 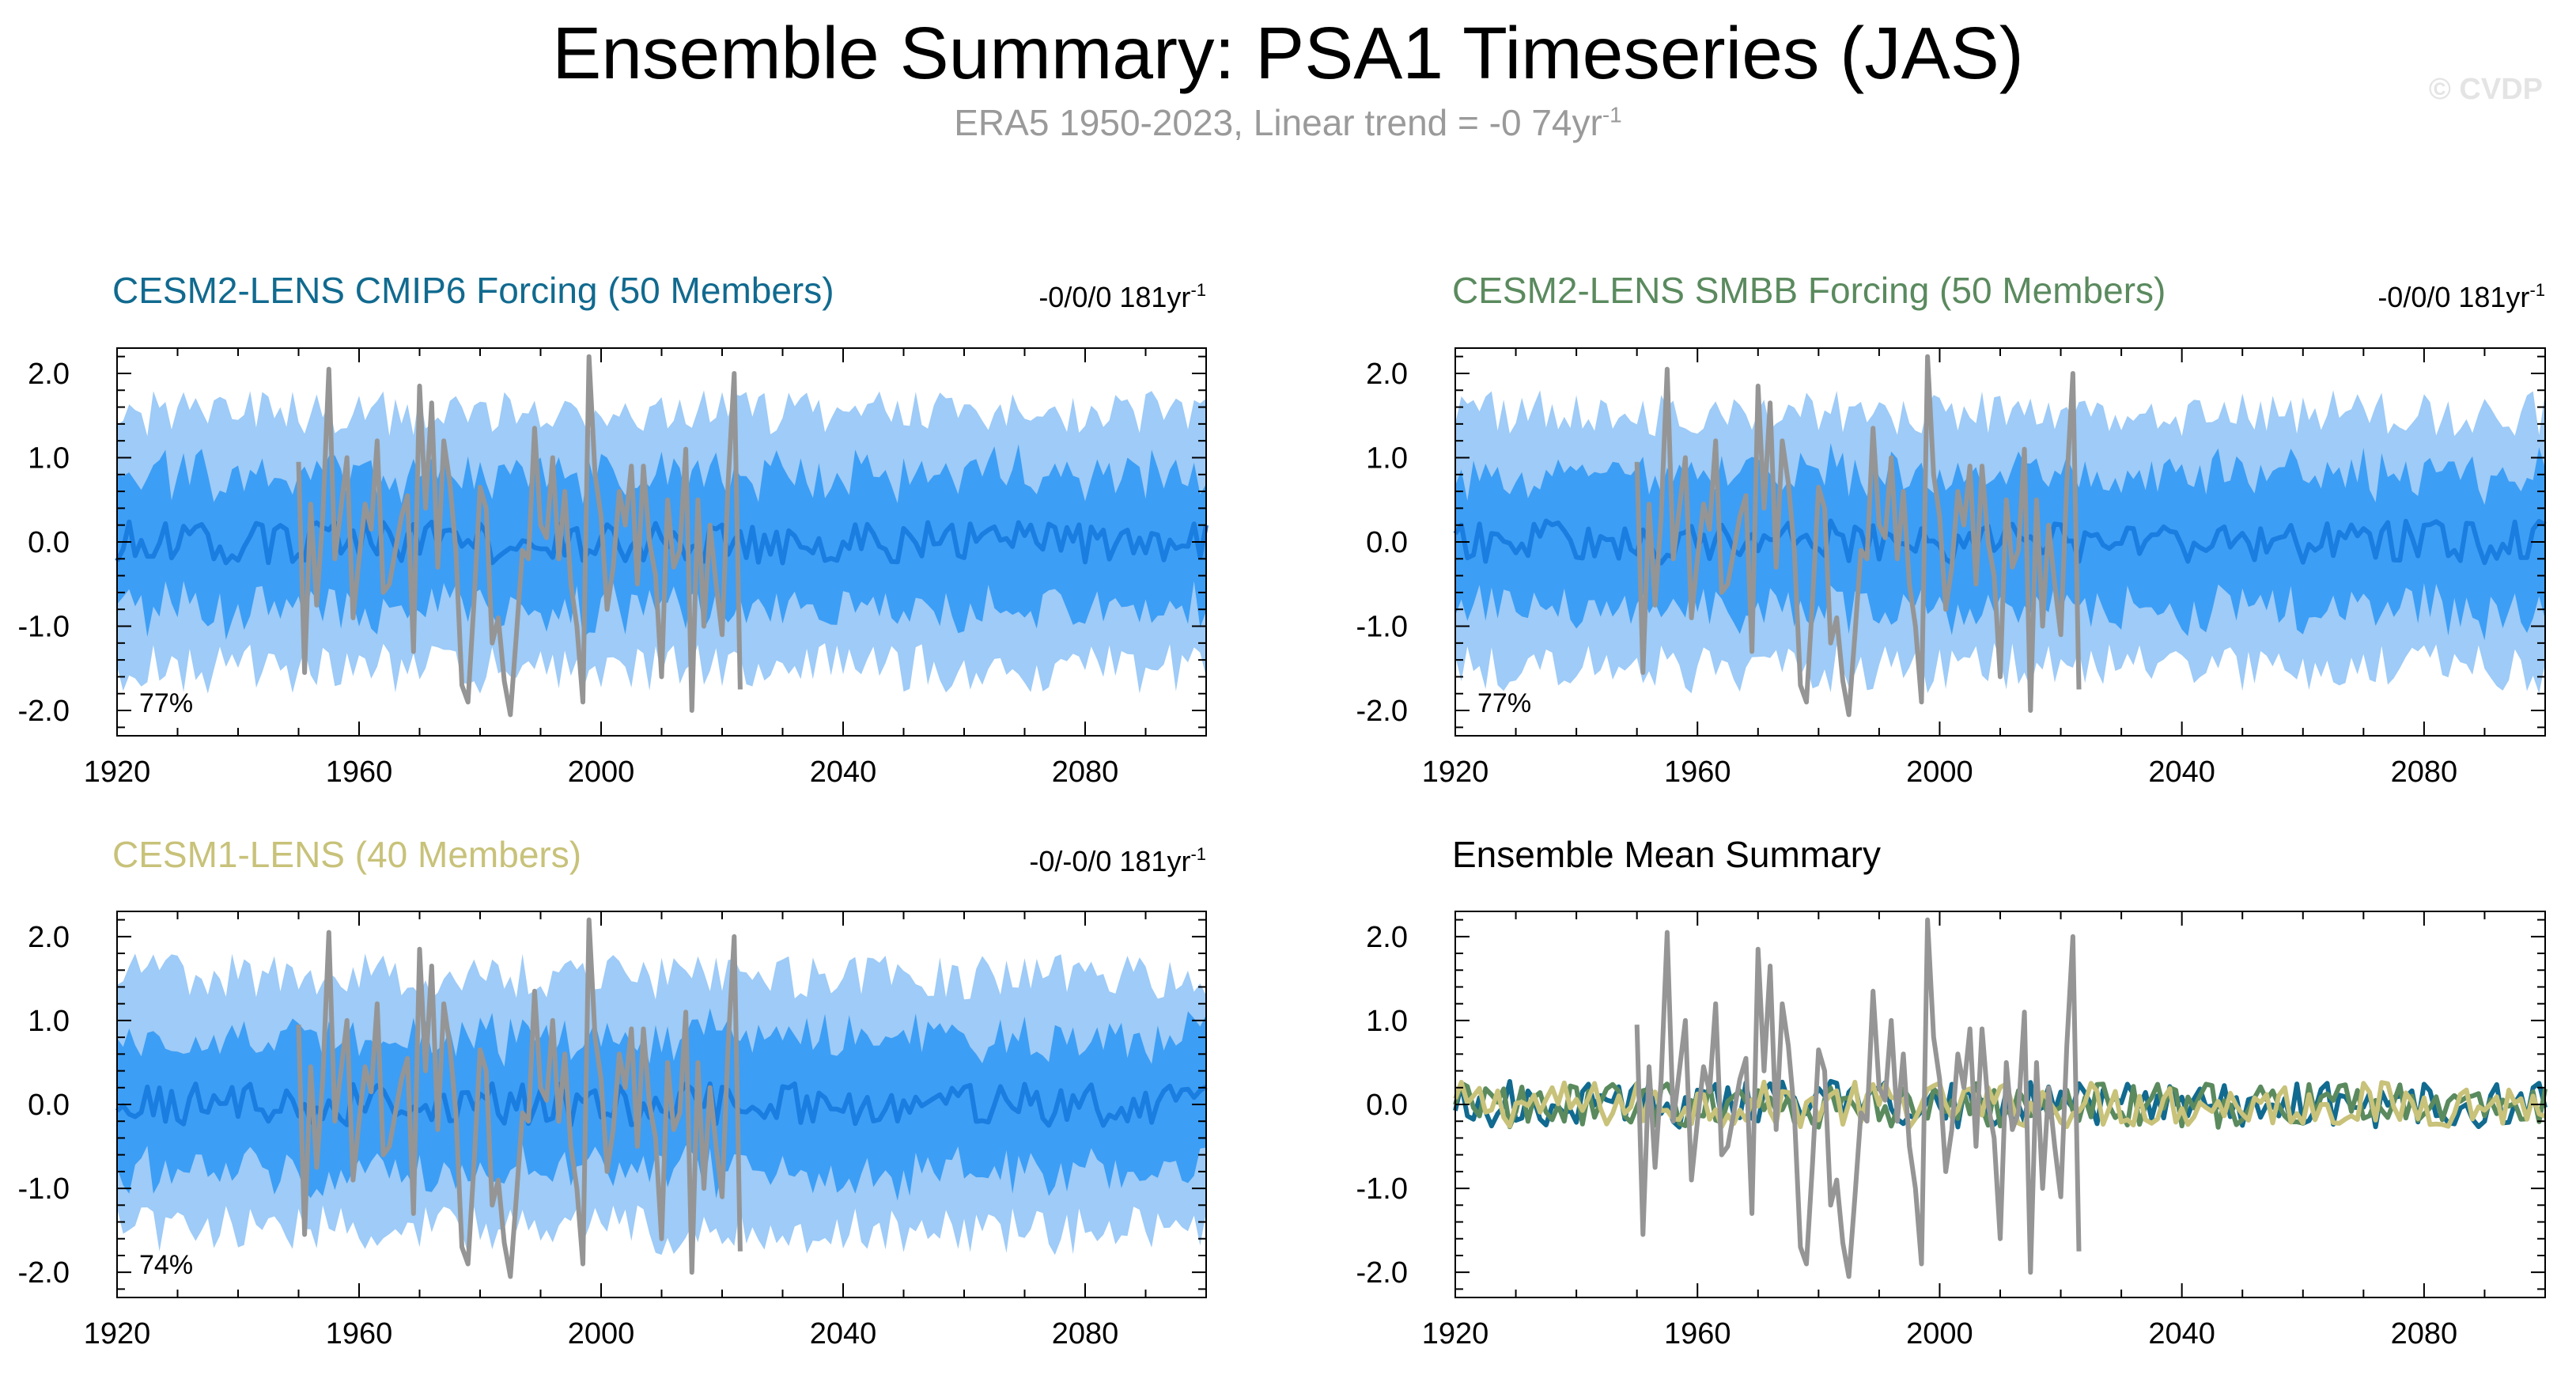 I want to click on ensemble-inner-band, so click(x=661, y=1104).